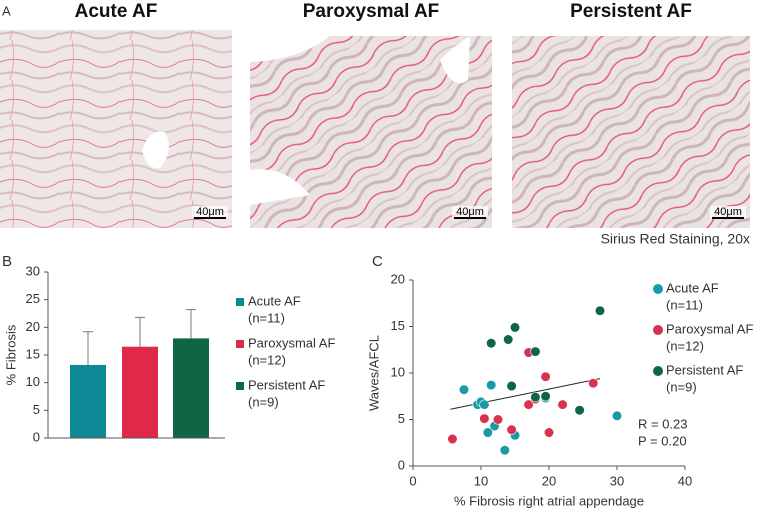 Image resolution: width=757 pixels, height=509 pixels. I want to click on scale-bars, so click(469, 212).